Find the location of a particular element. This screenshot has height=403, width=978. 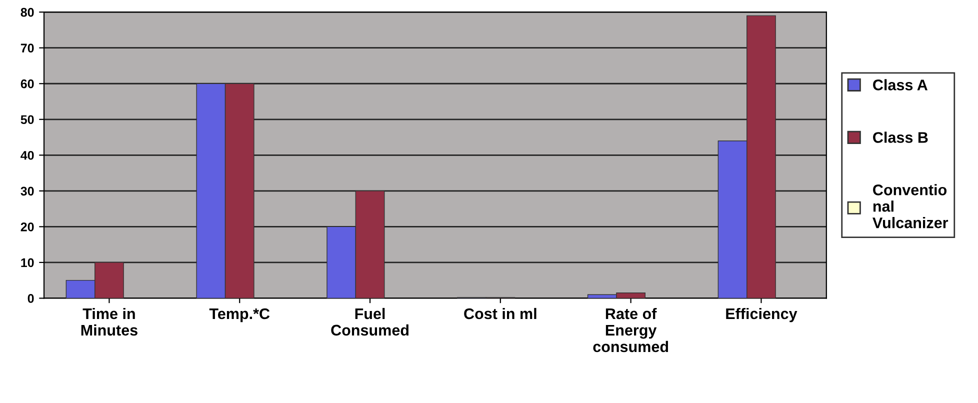

y-tick-label: 10 is located at coordinates (27, 263).